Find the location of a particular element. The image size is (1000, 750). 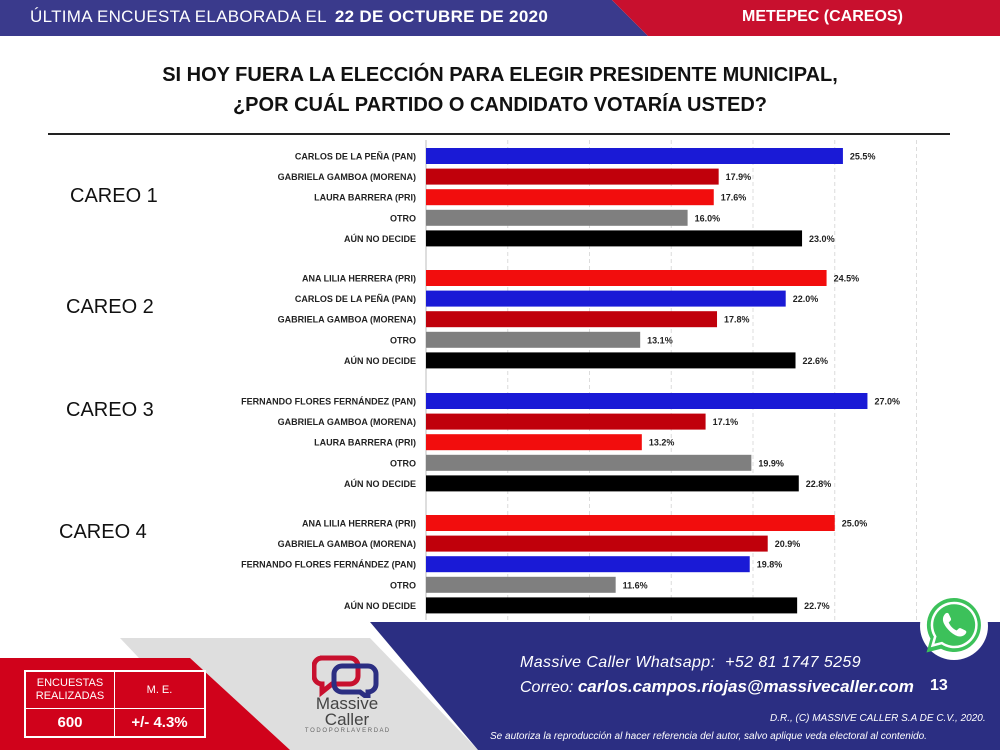

bar-value-label: 23.0% is located at coordinates (822, 239).